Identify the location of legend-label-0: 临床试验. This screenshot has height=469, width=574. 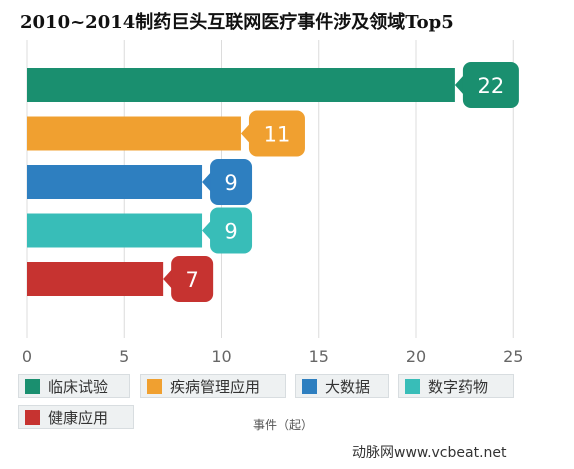
(78, 386).